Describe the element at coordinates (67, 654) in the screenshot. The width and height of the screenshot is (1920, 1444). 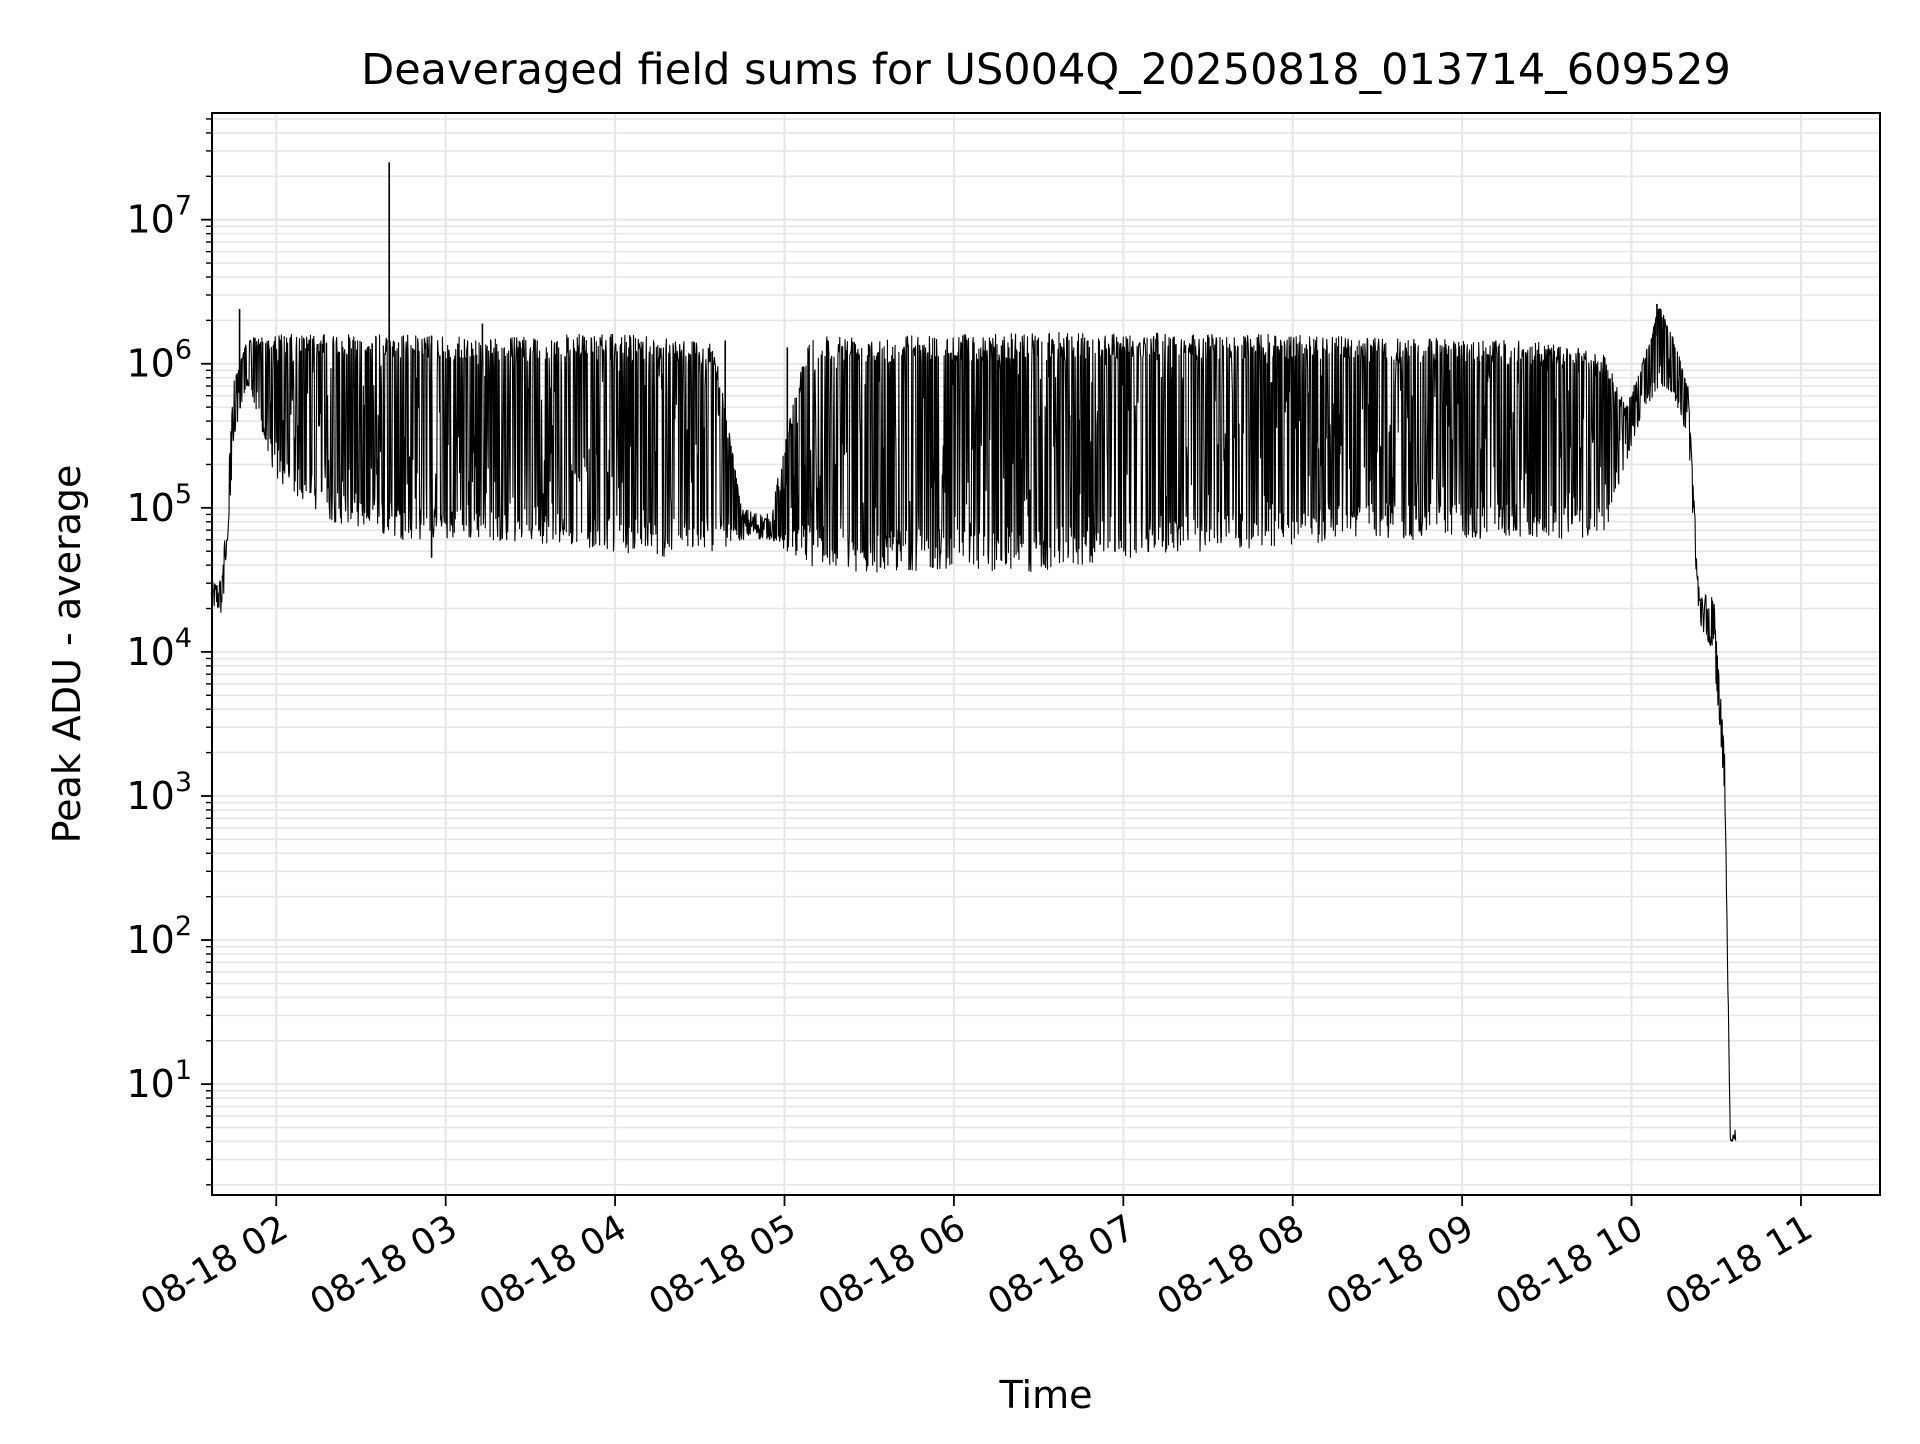
I see `y-axis-label: Peak ADU - average` at that location.